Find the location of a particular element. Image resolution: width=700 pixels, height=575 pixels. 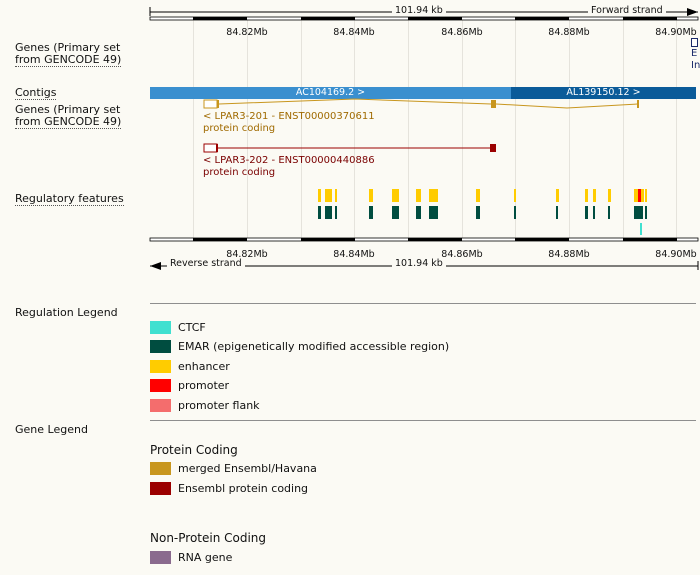

transcript-lpar3-201-glyph is located at coordinates (425, 104).